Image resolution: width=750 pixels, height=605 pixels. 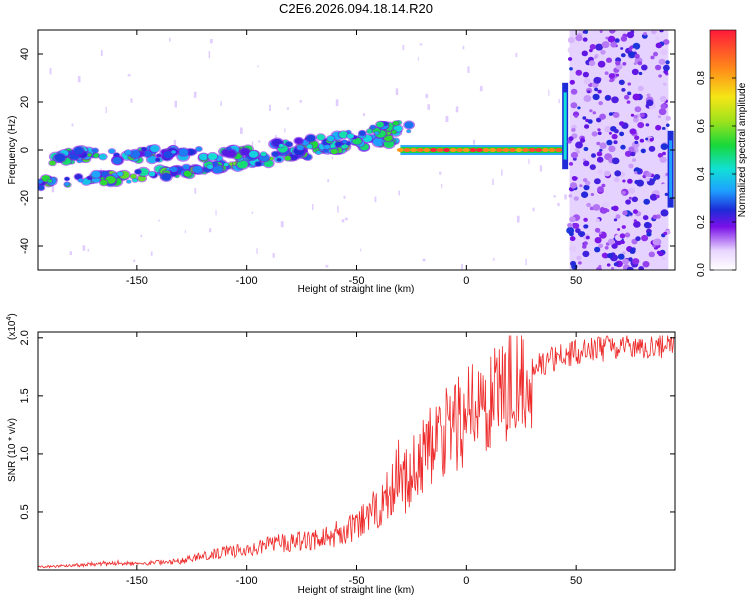 I want to click on colorbar-tick-label: 0.8, so click(x=701, y=78).